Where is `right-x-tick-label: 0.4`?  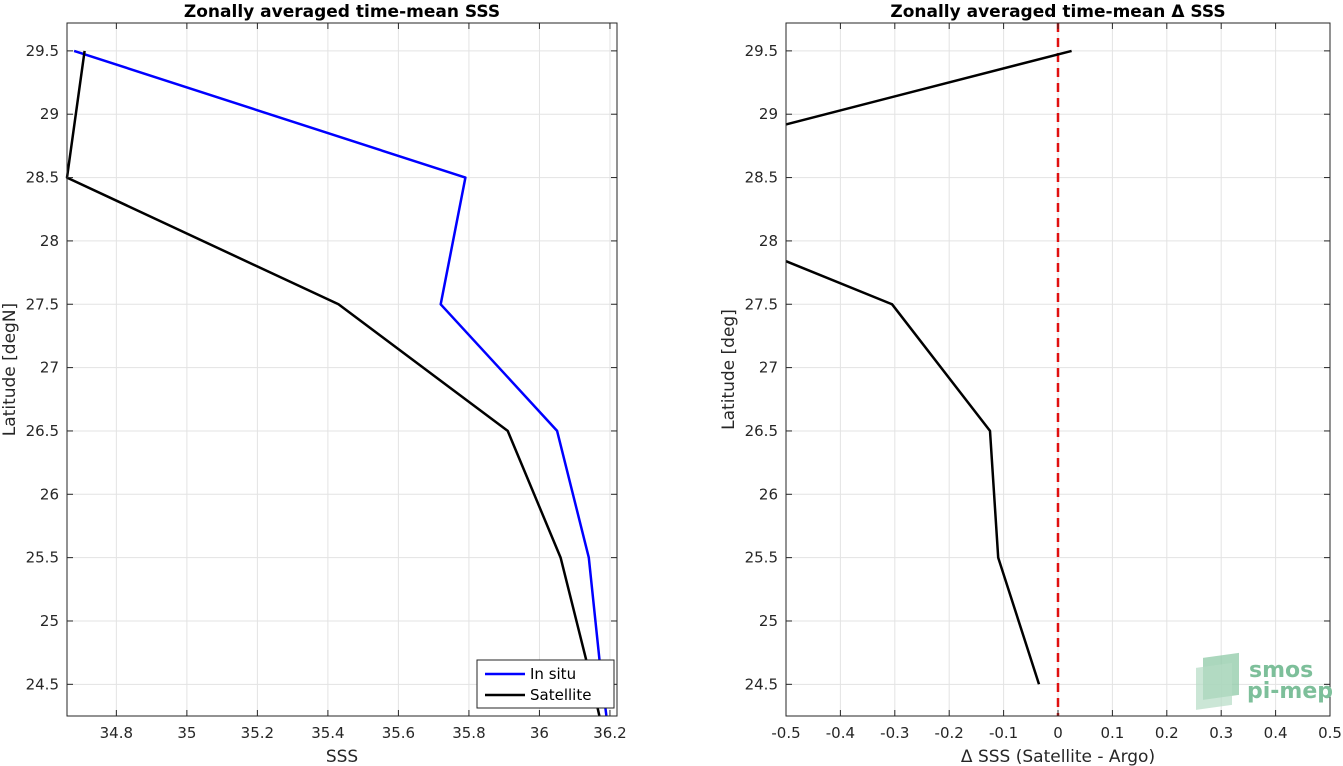 right-x-tick-label: 0.4 is located at coordinates (1276, 733).